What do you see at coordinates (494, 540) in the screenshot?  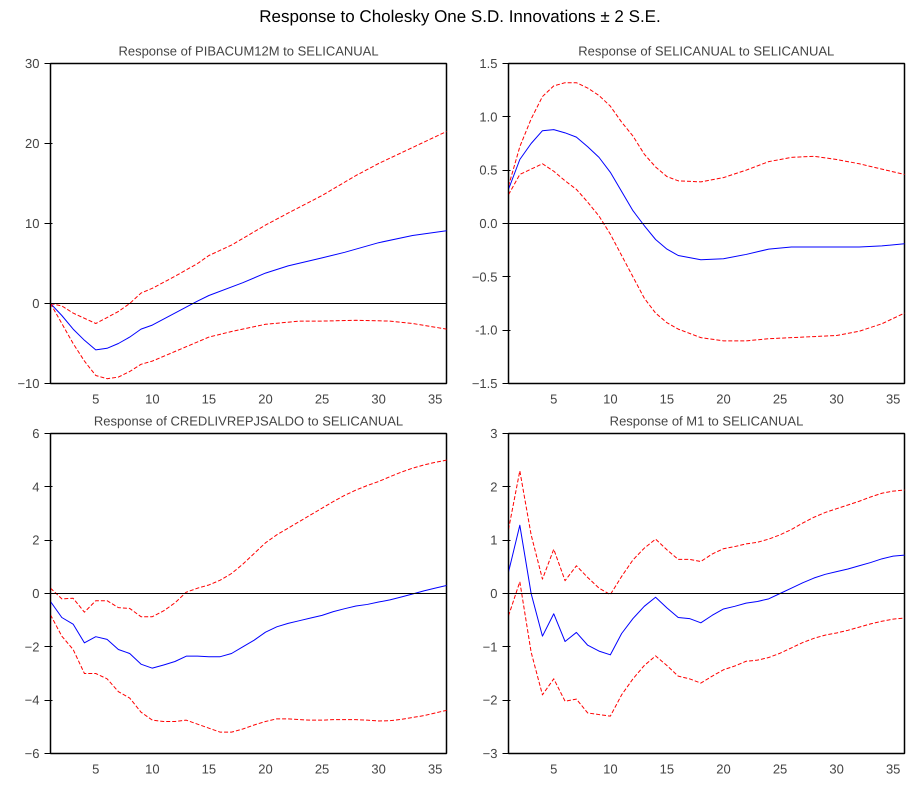 I see `y-tick-label: 1` at bounding box center [494, 540].